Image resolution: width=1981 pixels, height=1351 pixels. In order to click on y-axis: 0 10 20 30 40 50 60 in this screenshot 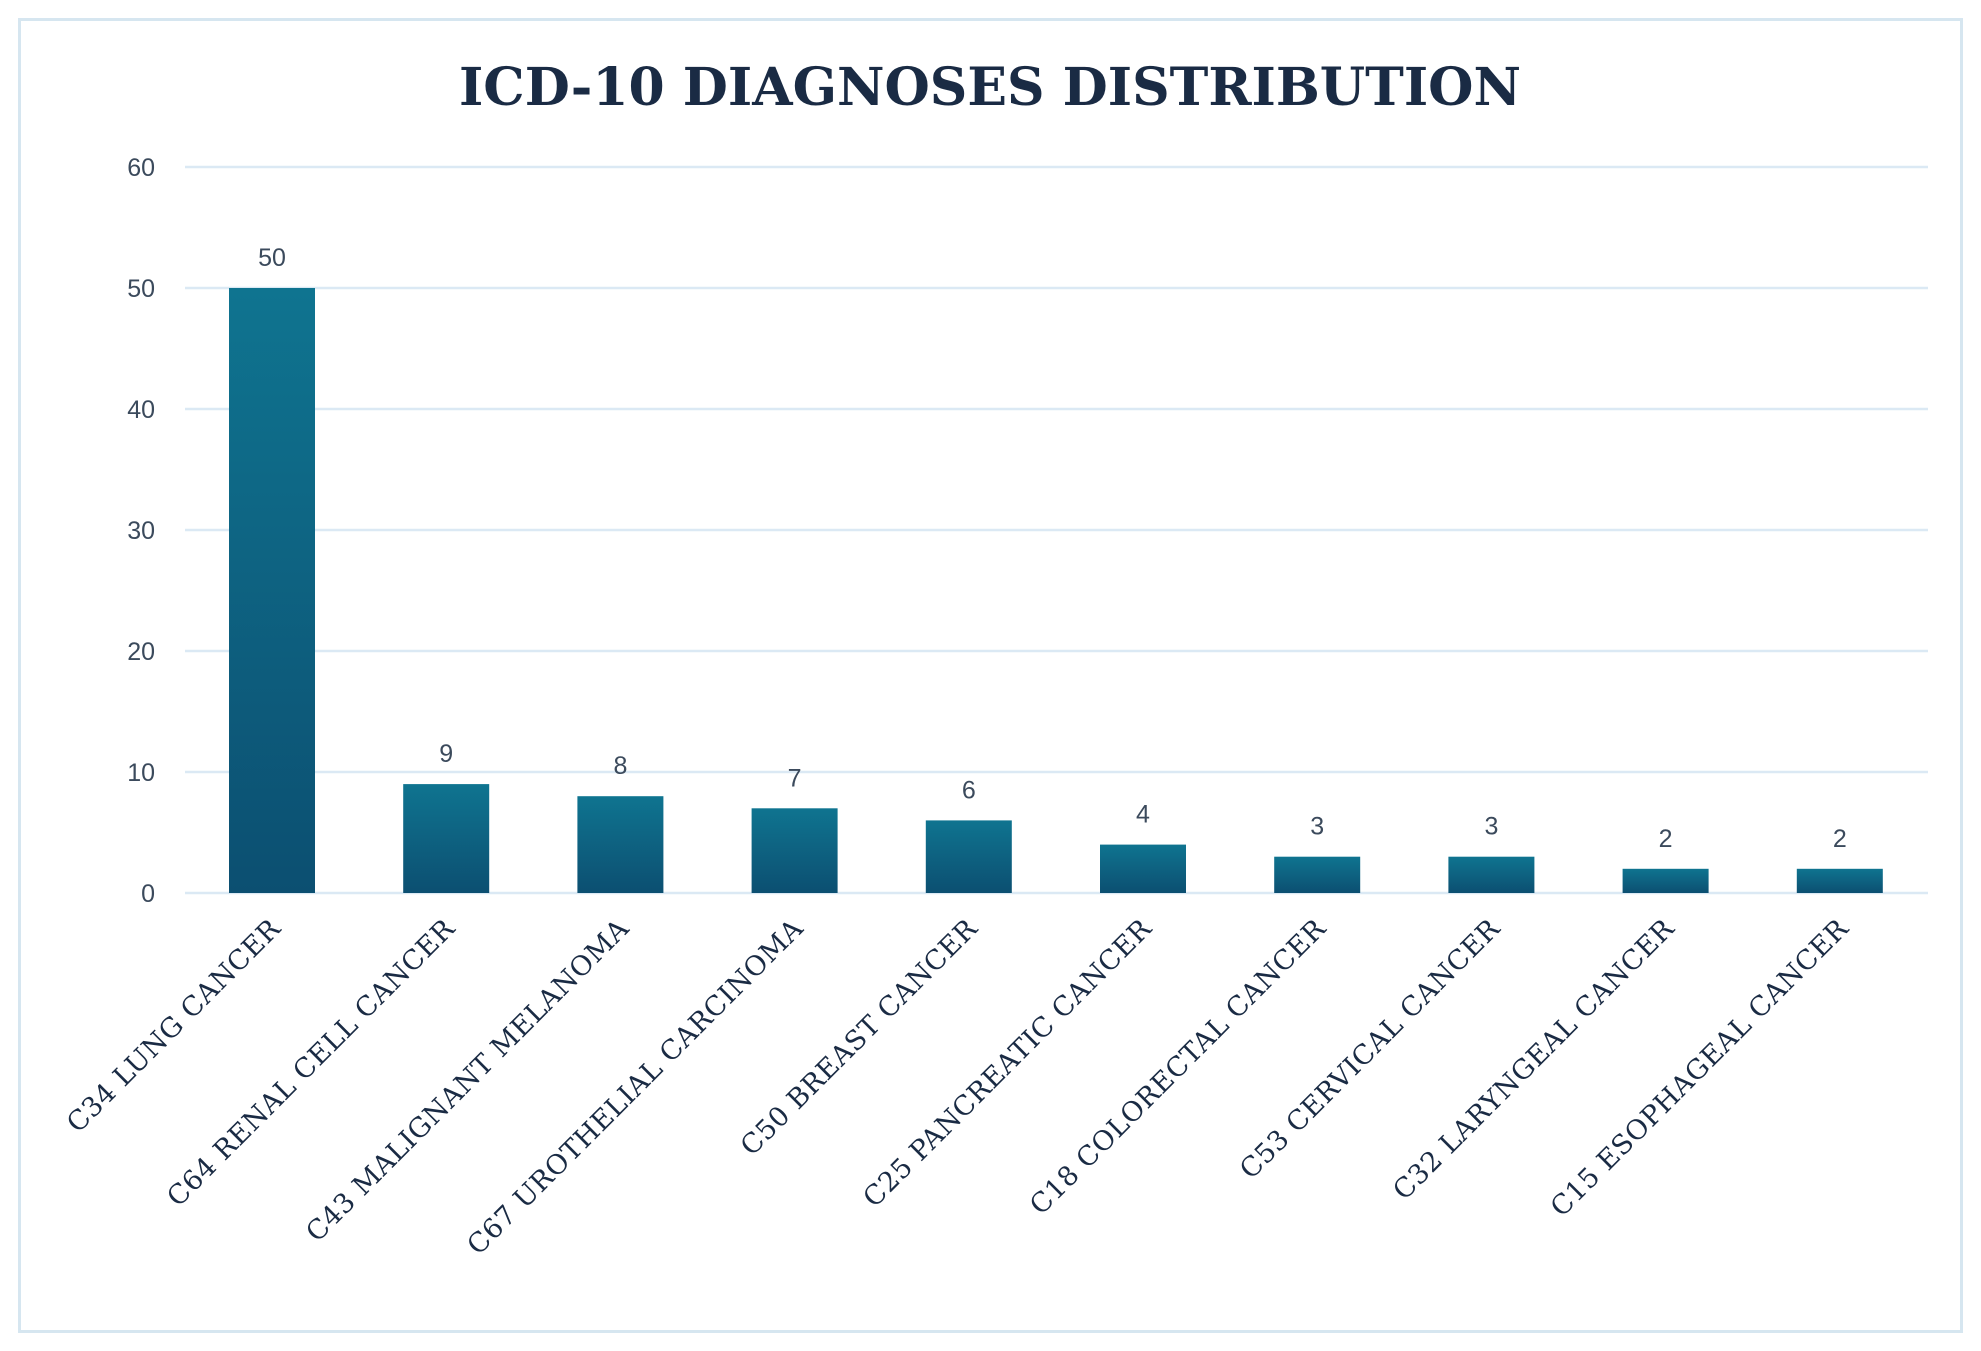, I will do `click(141, 531)`.